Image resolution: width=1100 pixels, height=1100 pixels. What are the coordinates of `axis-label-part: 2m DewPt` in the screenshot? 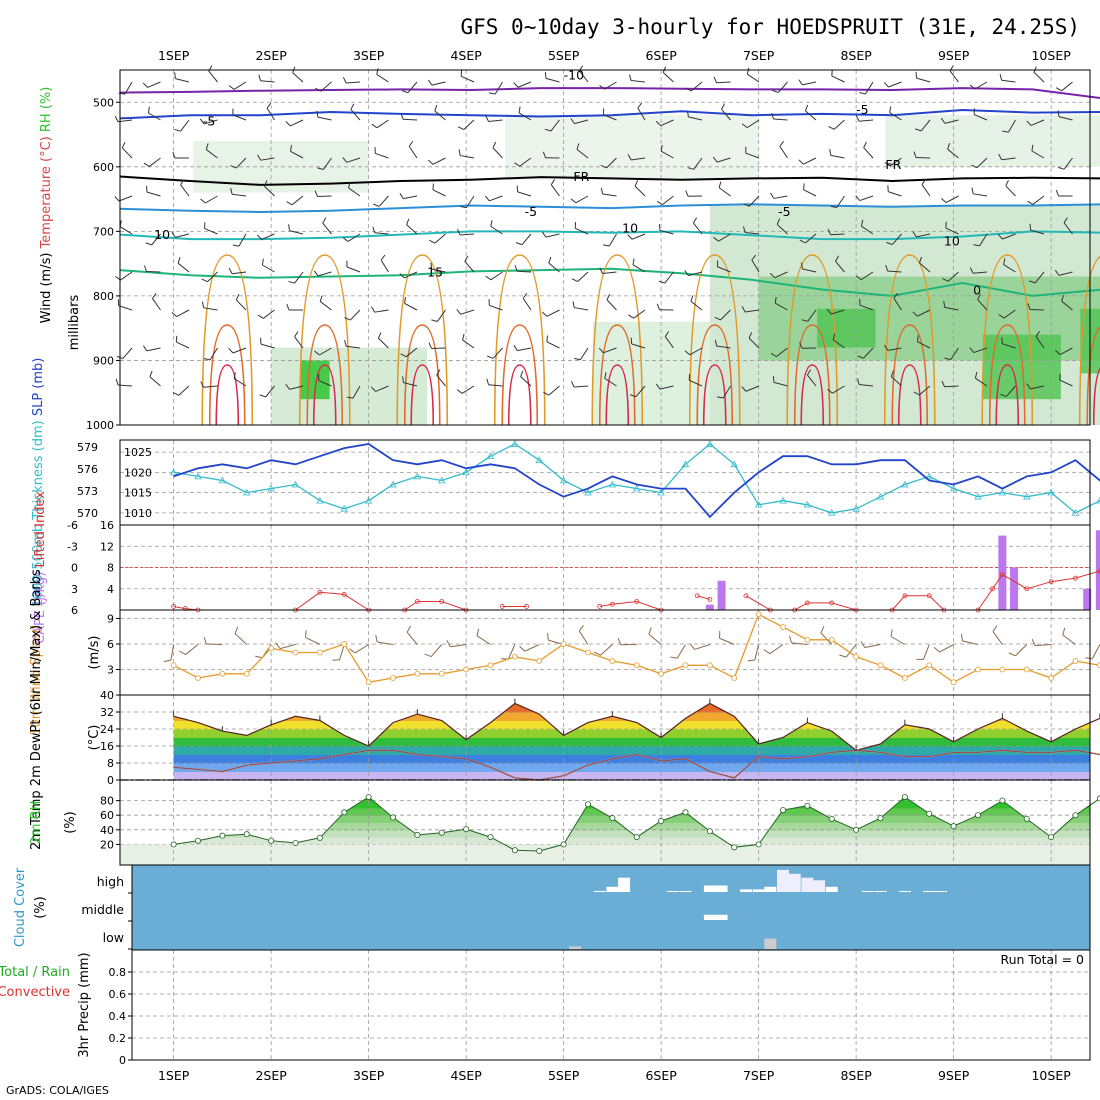 It's located at (36, 755).